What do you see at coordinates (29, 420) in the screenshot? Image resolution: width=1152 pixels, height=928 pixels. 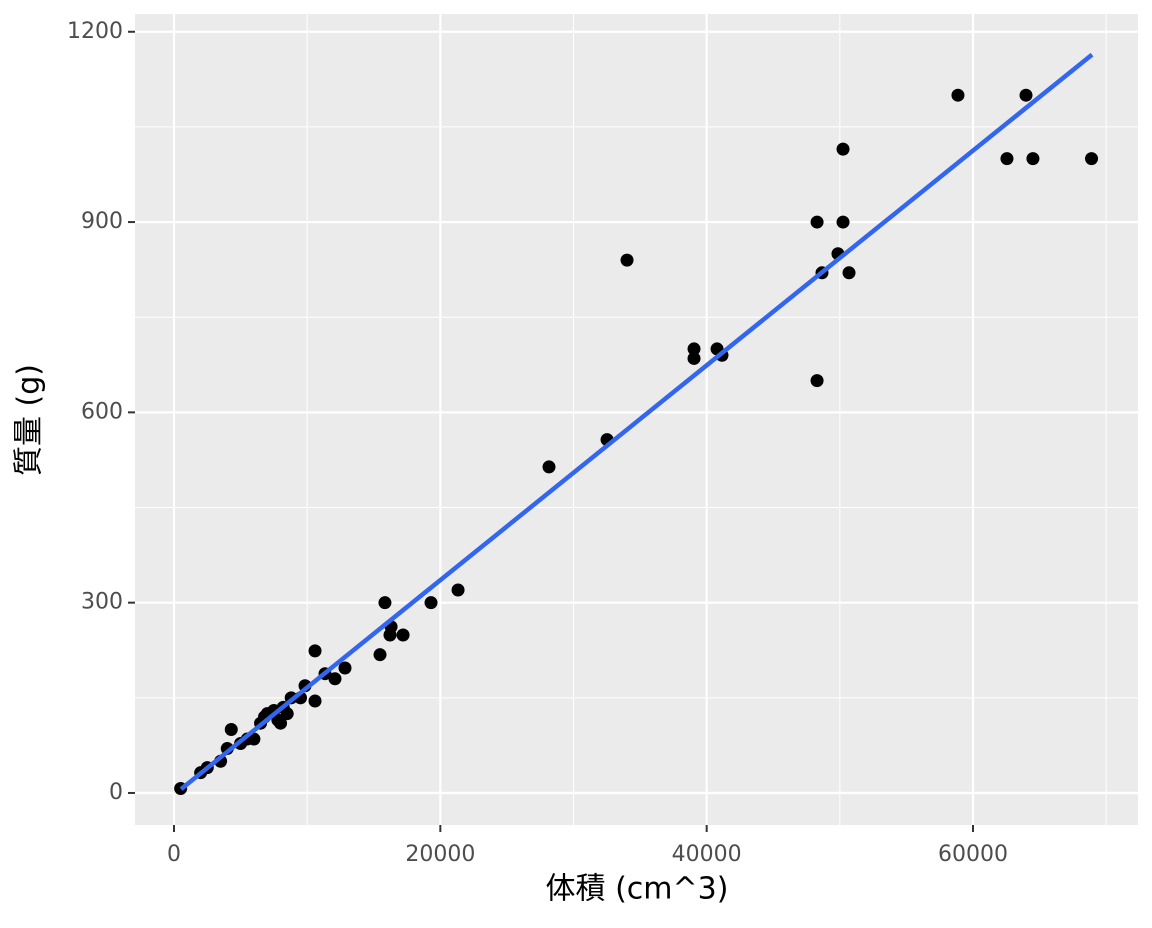 I see `y-axis-title: 質量 (g)` at bounding box center [29, 420].